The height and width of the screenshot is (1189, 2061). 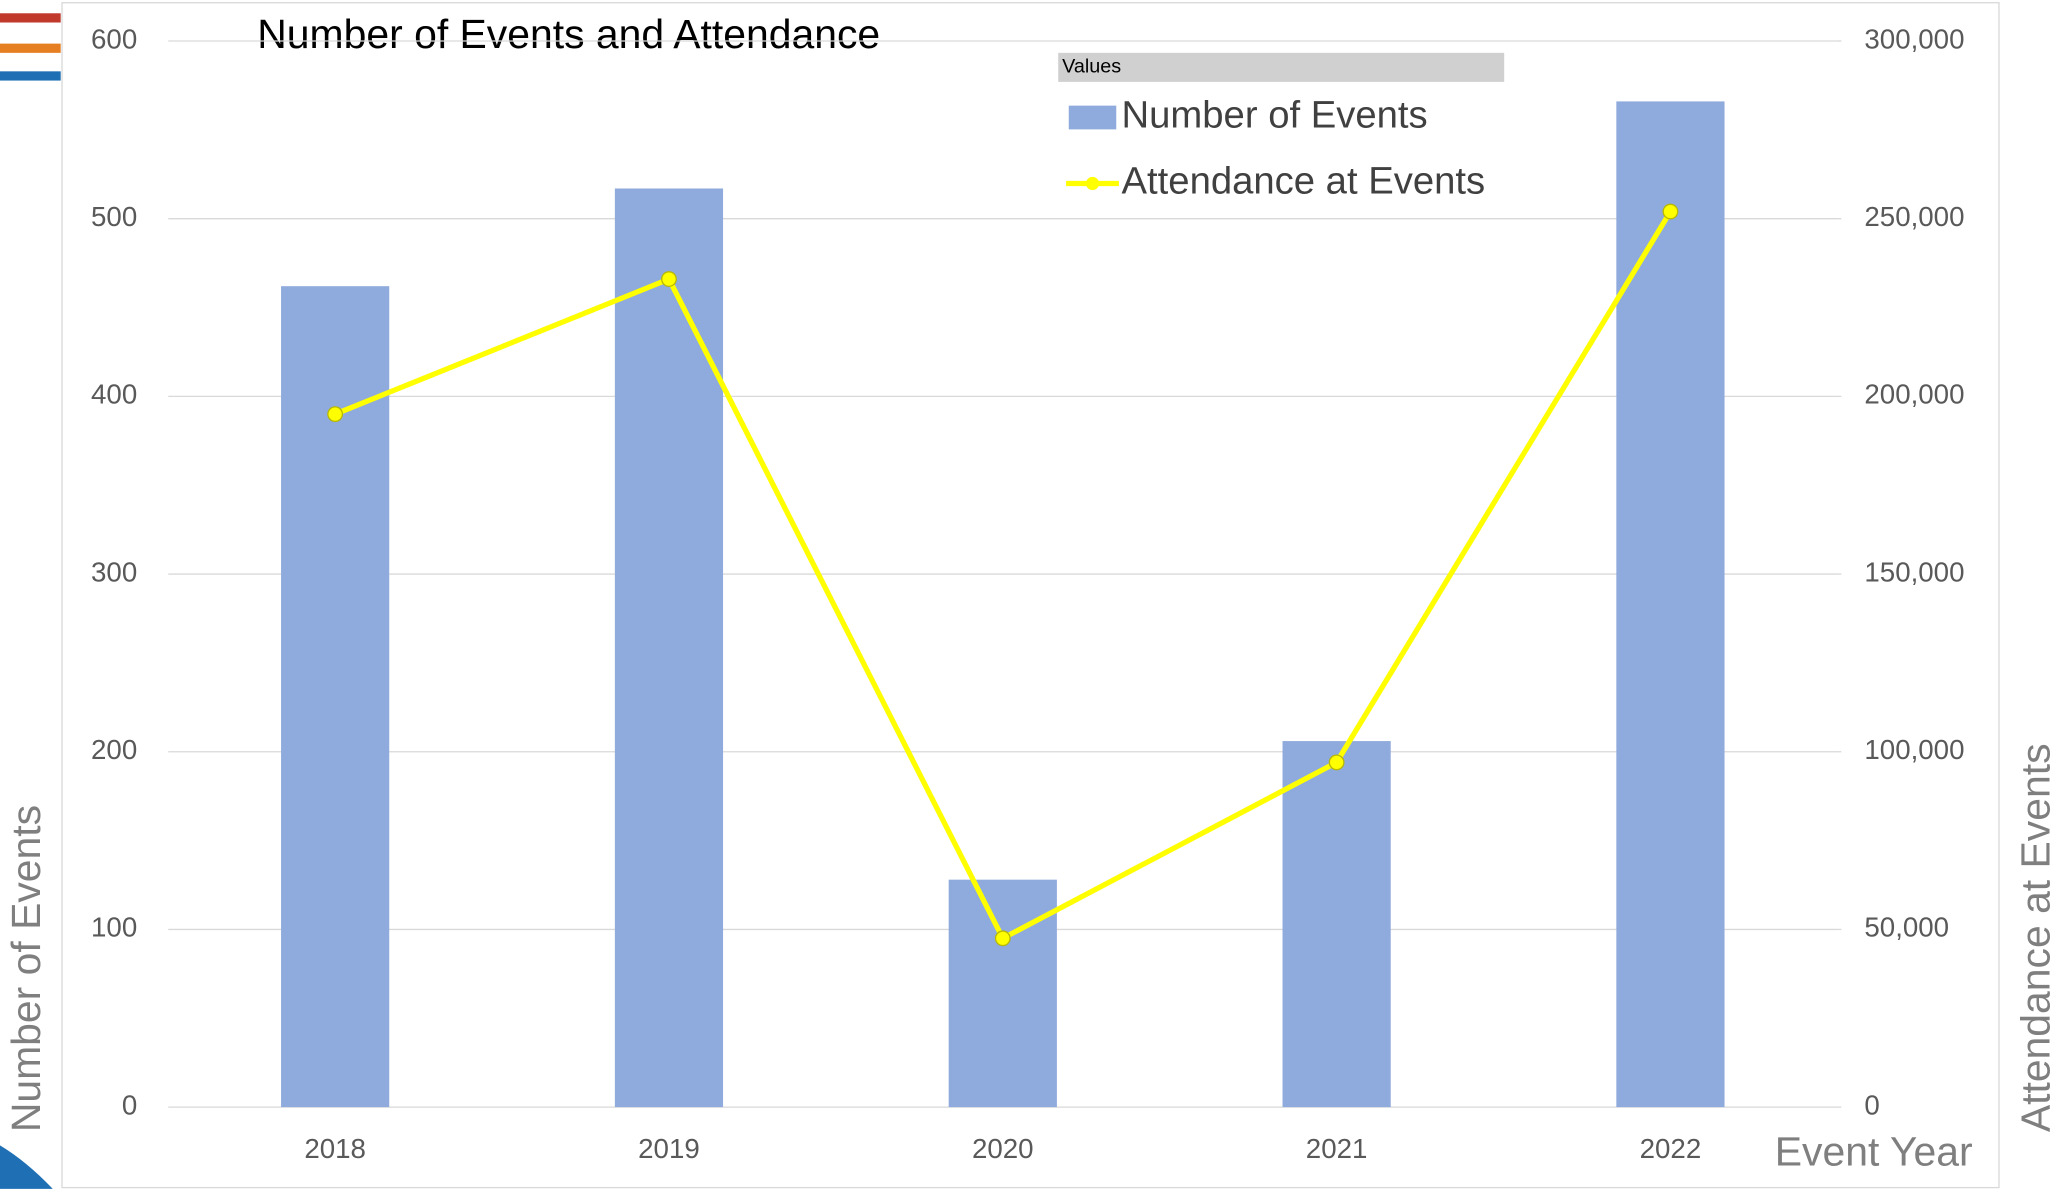 What do you see at coordinates (114, 749) in the screenshot?
I see `y-tick-label: 200` at bounding box center [114, 749].